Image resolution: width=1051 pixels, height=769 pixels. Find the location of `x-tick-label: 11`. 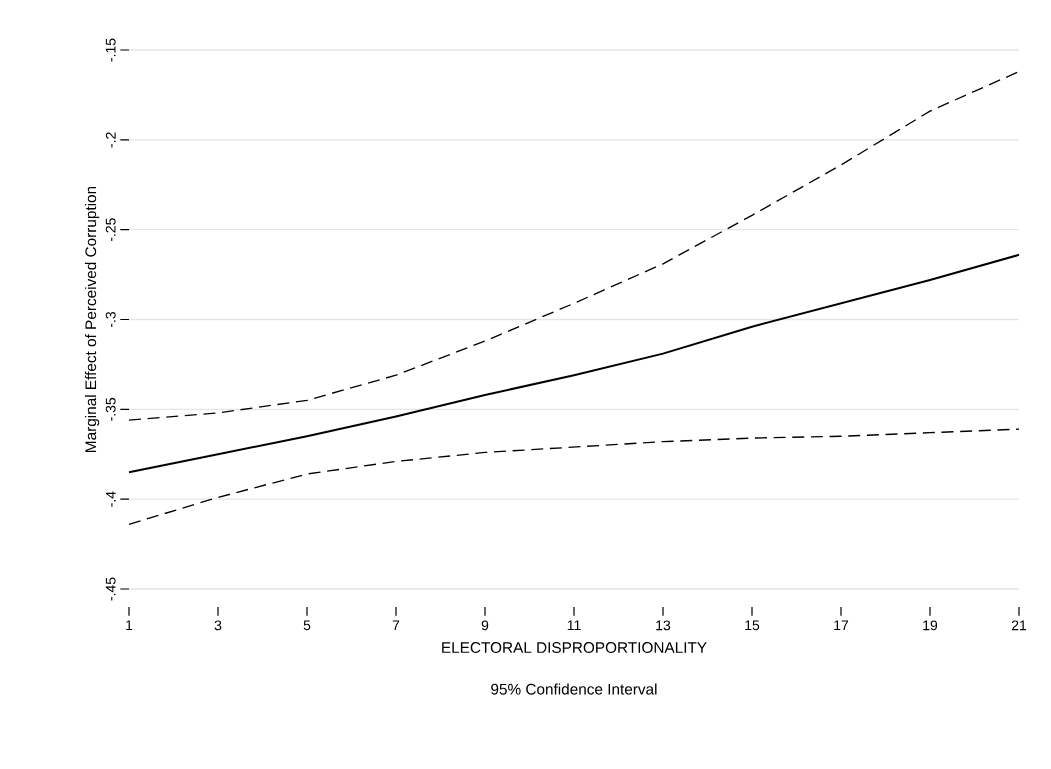

x-tick-label: 11 is located at coordinates (574, 625).